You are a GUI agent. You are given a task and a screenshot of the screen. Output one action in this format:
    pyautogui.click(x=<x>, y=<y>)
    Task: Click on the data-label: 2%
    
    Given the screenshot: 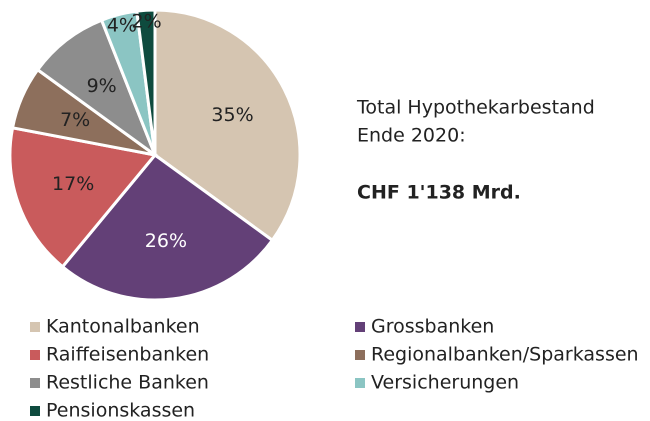 What is the action you would take?
    pyautogui.click(x=147, y=21)
    